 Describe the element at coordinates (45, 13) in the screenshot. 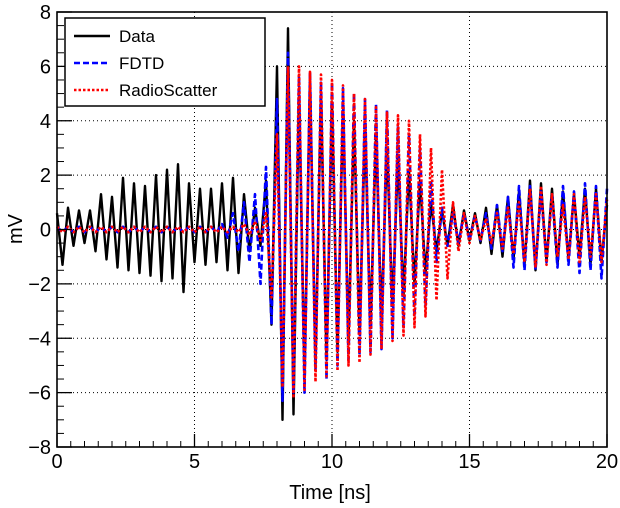

I see `y-tick-label: 8` at that location.